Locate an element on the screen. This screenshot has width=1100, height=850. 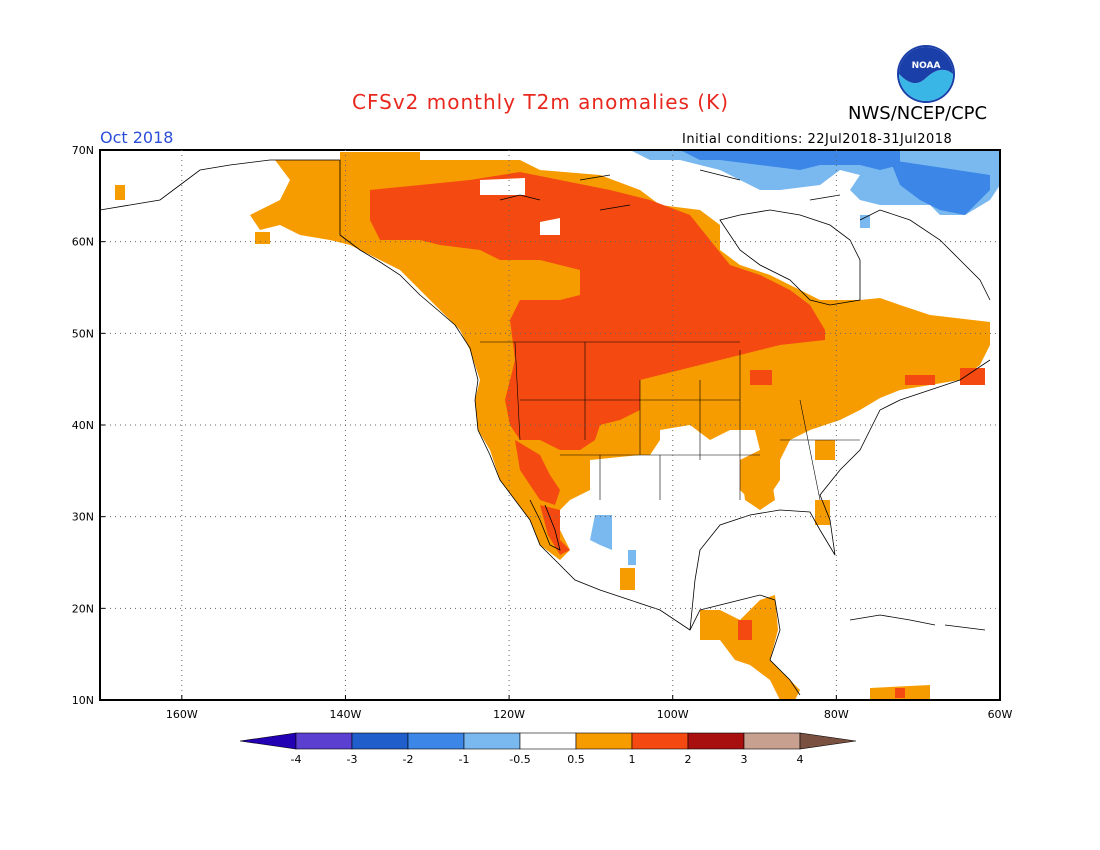
neutral-region-plains is located at coordinates (685, 437).